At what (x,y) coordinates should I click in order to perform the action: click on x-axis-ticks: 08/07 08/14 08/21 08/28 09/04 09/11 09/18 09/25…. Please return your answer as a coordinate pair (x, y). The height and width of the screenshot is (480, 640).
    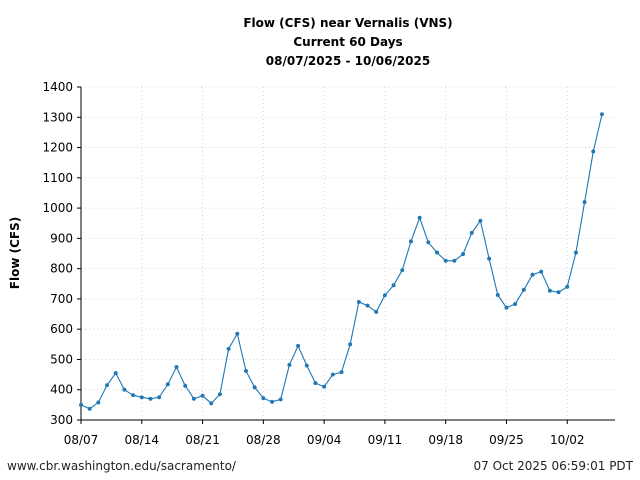
    Looking at the image, I should click on (324, 433).